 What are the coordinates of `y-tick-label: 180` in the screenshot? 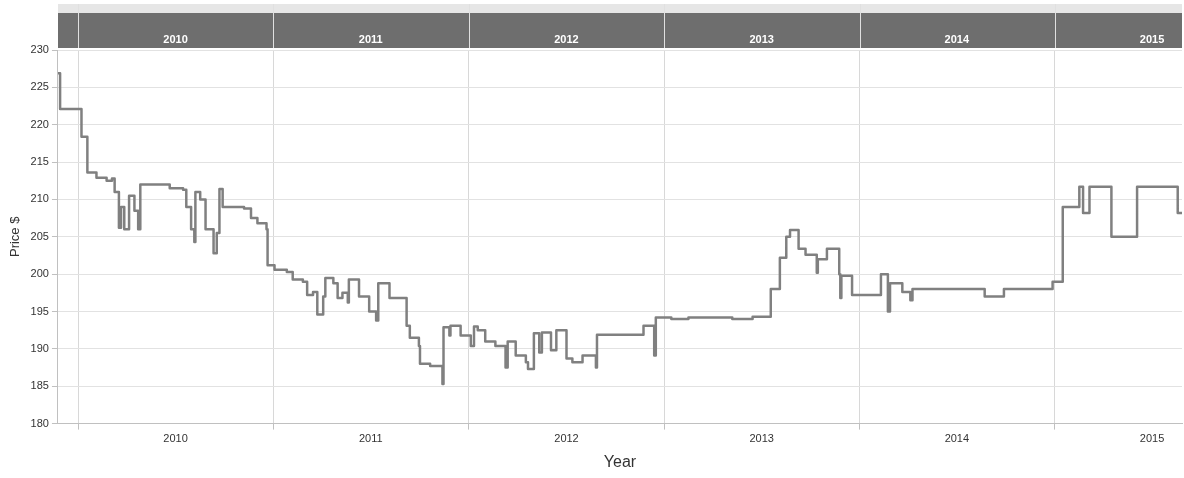 It's located at (39, 422).